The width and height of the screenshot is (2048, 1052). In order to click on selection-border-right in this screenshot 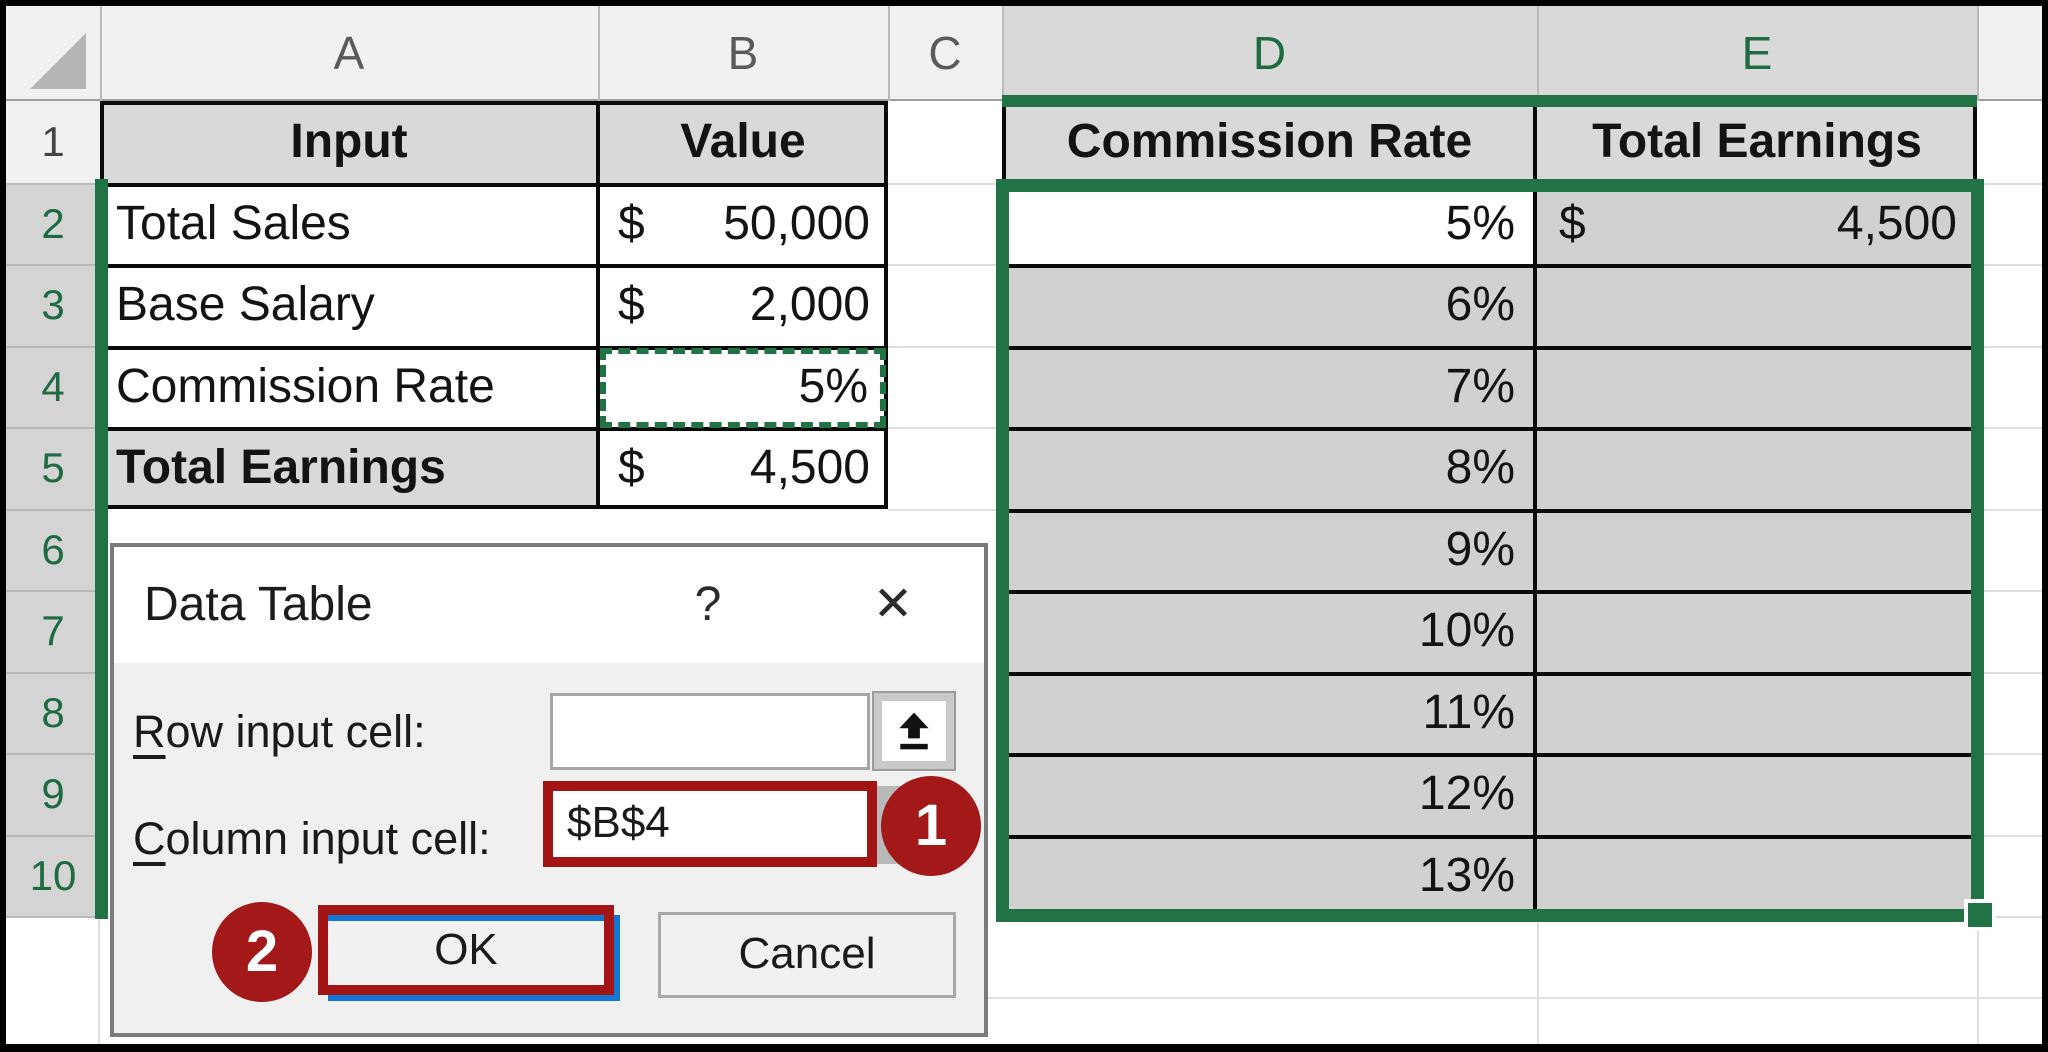, I will do `click(1977, 550)`.